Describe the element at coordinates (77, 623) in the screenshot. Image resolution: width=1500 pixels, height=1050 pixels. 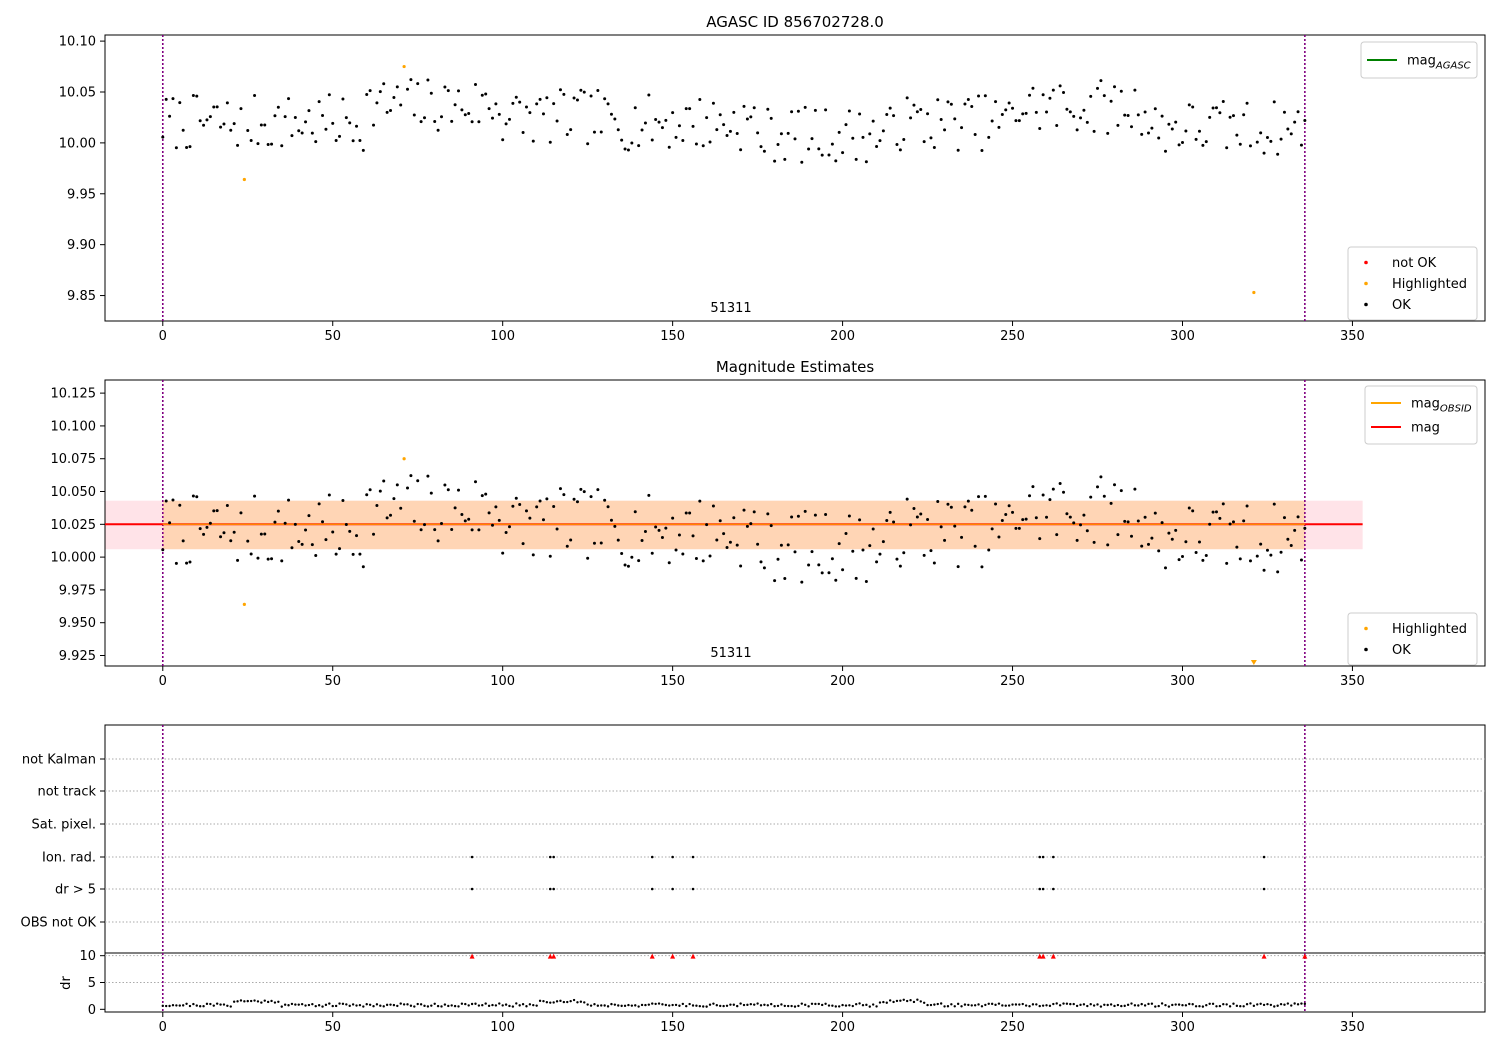
I see `y-tick-label: 9.950` at that location.